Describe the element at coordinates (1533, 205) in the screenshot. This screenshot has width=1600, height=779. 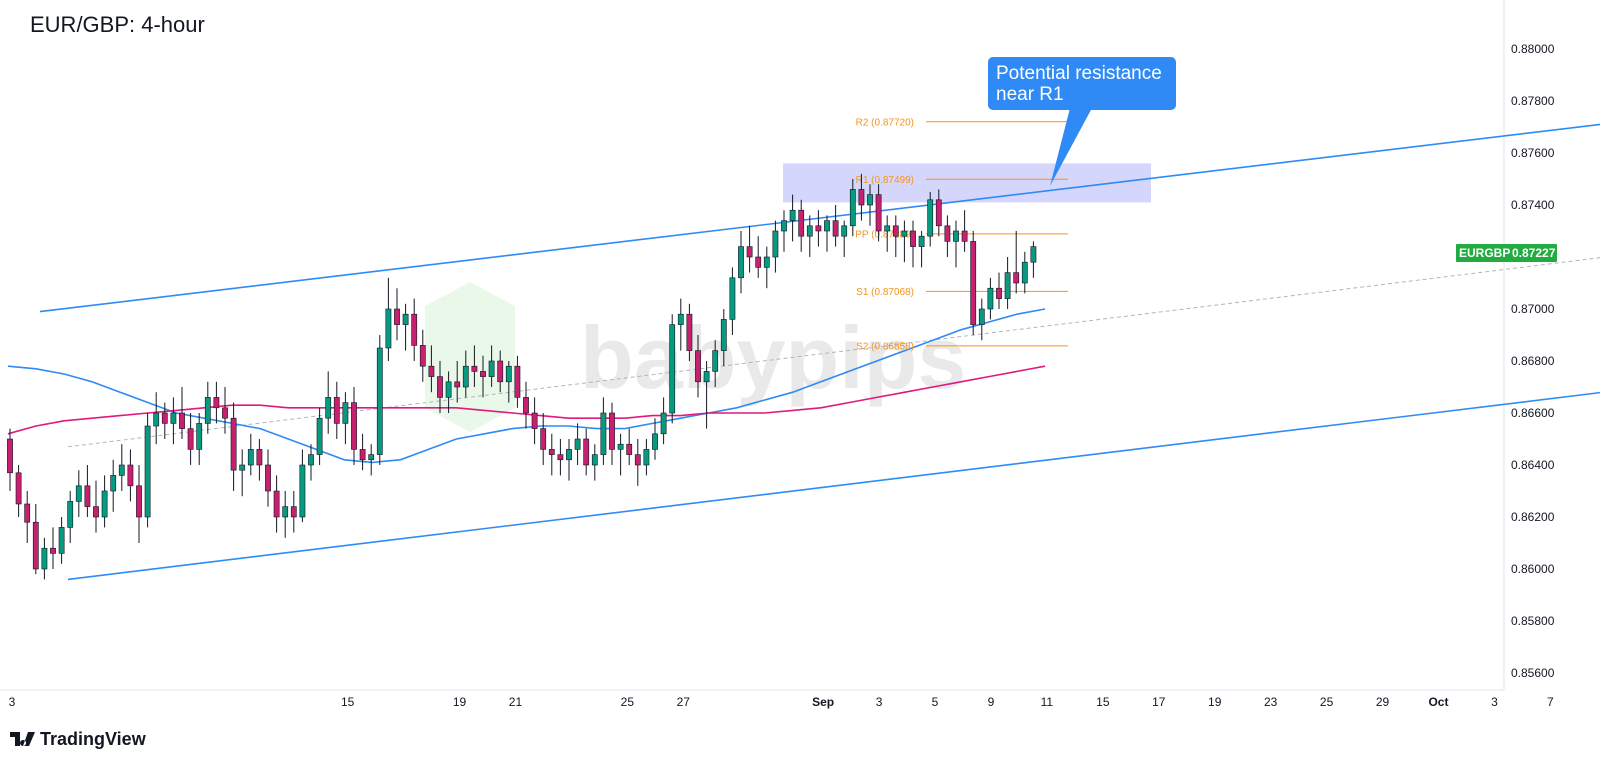
I see `y-tick-label: 0.87400` at that location.